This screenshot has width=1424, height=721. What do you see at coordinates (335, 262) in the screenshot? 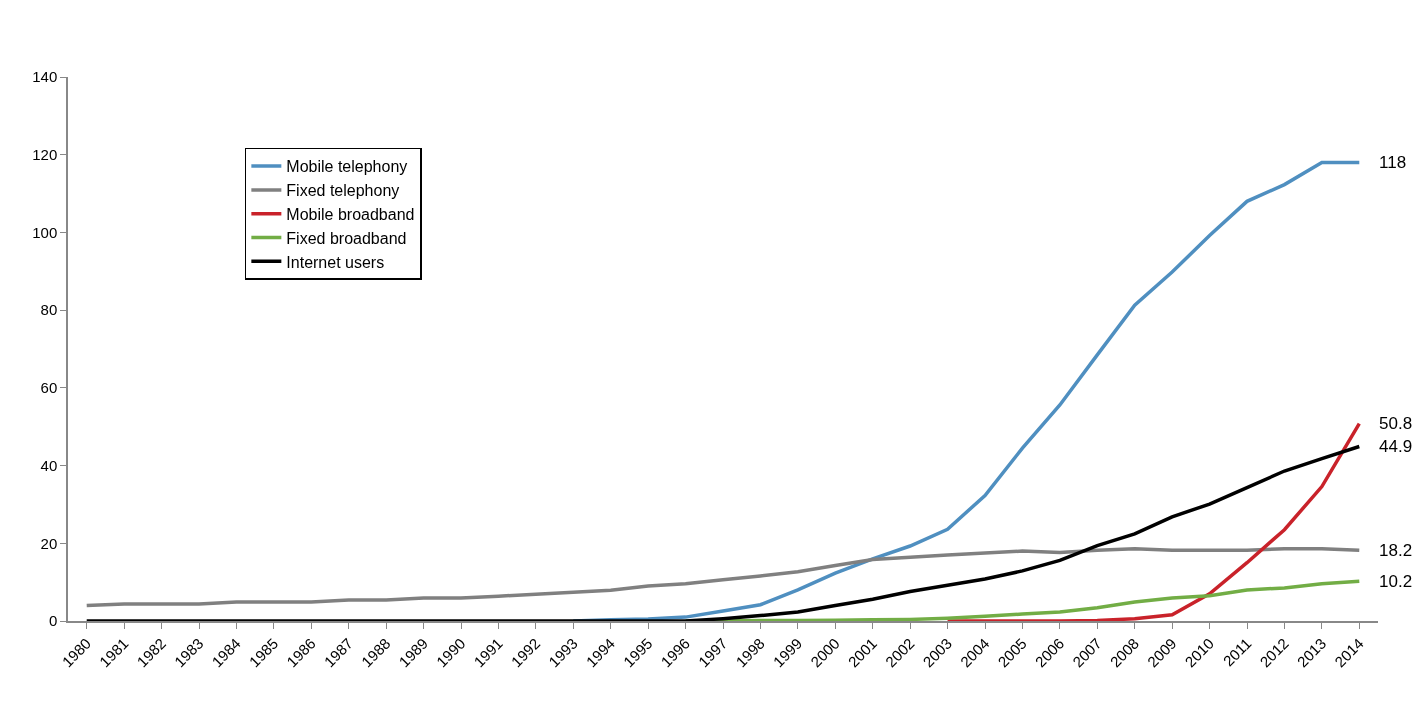
I see `legend-label: Internet users` at bounding box center [335, 262].